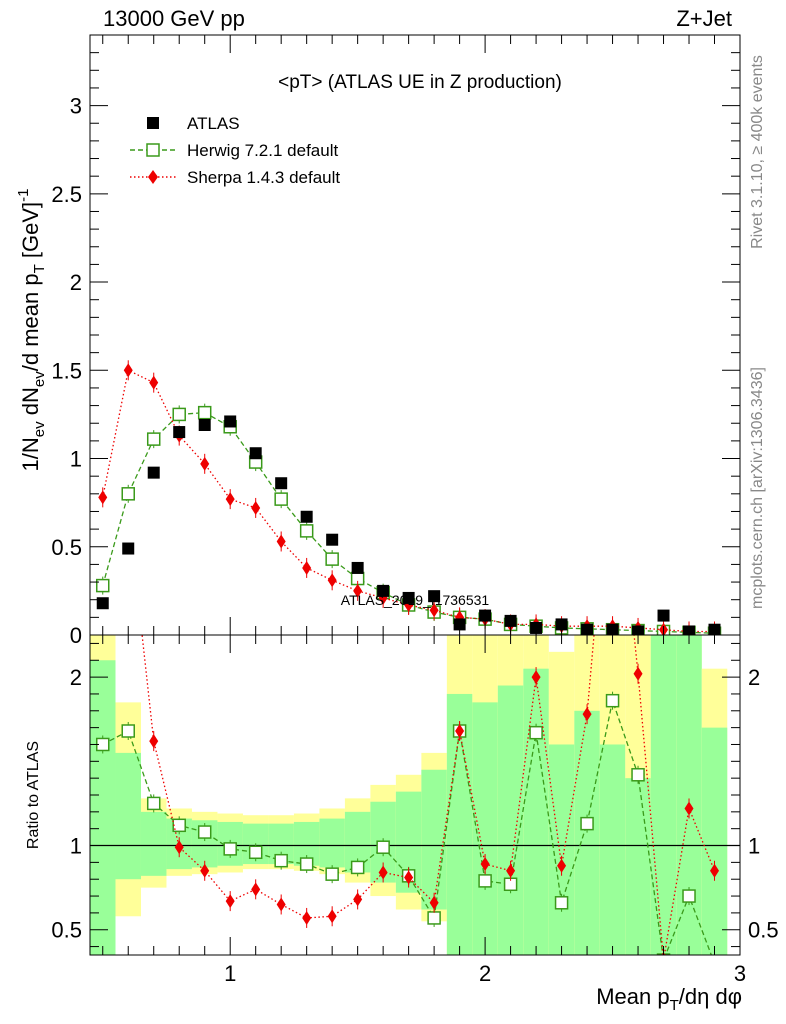  I want to click on x-tick-label: 2, so click(485, 973).